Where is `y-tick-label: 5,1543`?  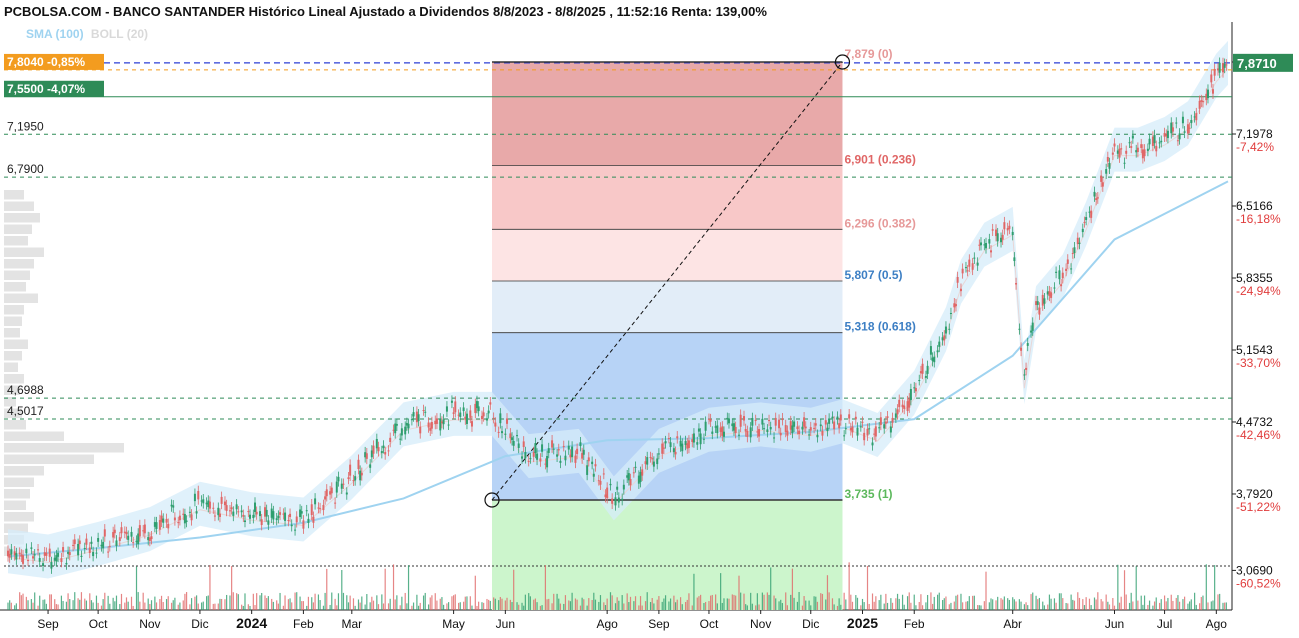 y-tick-label: 5,1543 is located at coordinates (1254, 350).